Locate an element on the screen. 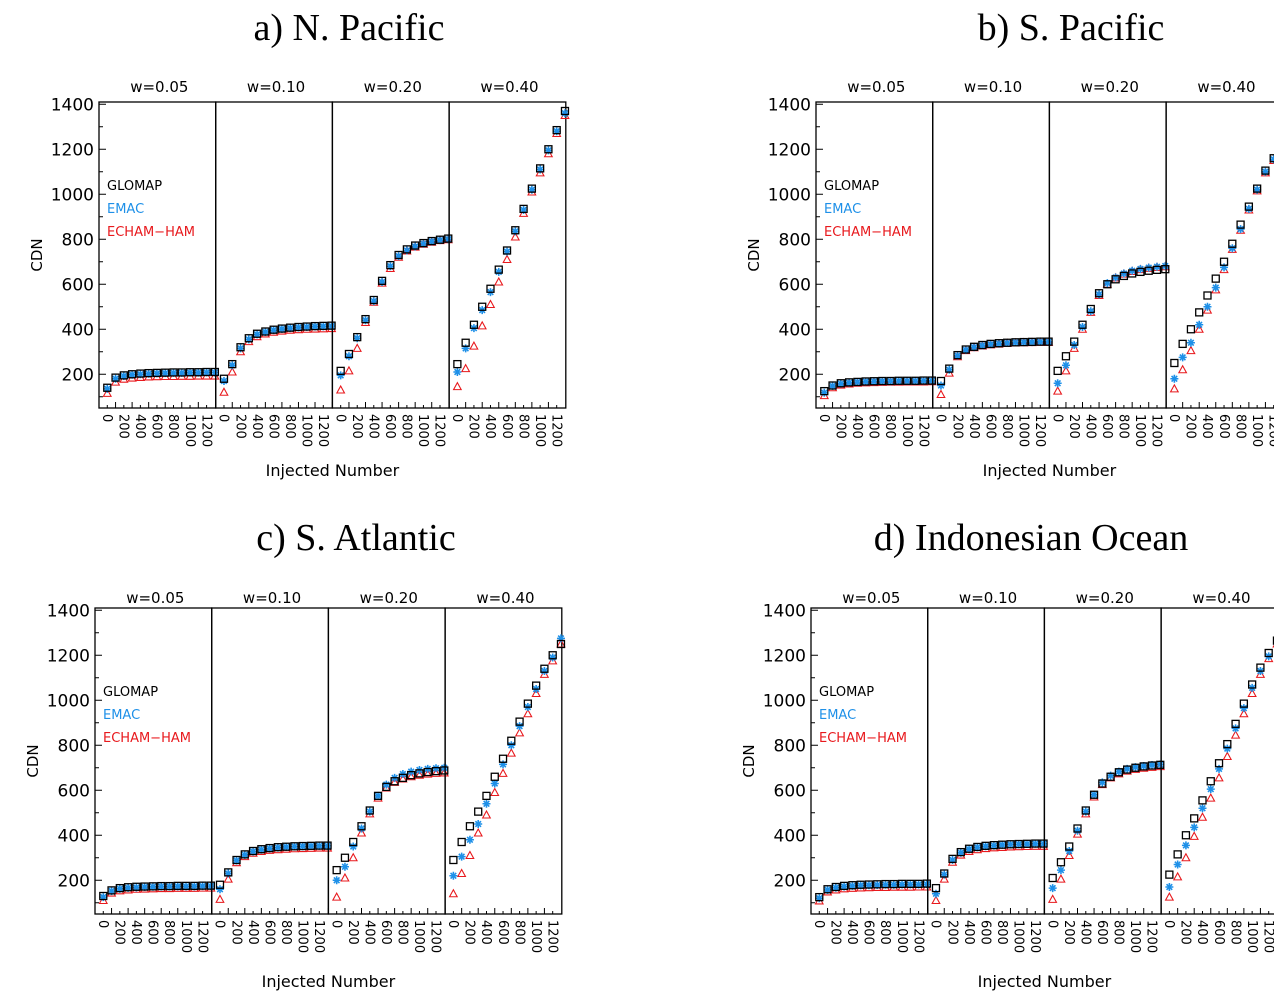 The width and height of the screenshot is (1274, 993). x-tick-label: 400 is located at coordinates (489, 426).